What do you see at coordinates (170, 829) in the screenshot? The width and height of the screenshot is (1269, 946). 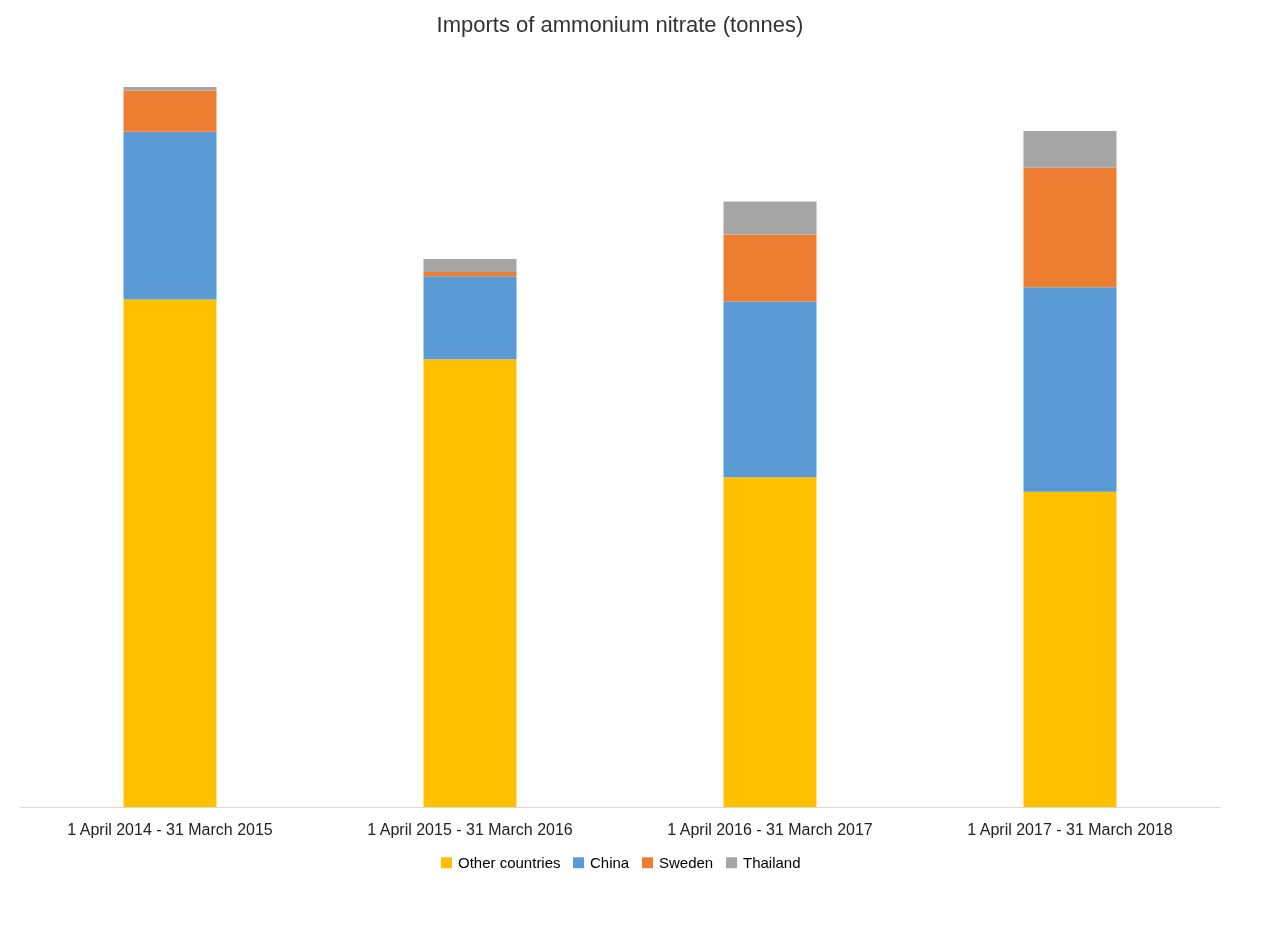 I see `x-tick-label: 1 April 2014 - 31 March 2015` at bounding box center [170, 829].